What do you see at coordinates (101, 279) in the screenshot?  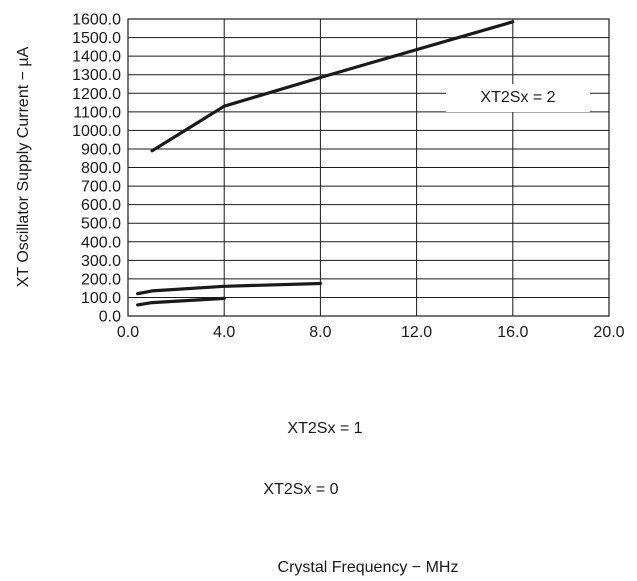 I see `y-tick-label: 200.0` at bounding box center [101, 279].